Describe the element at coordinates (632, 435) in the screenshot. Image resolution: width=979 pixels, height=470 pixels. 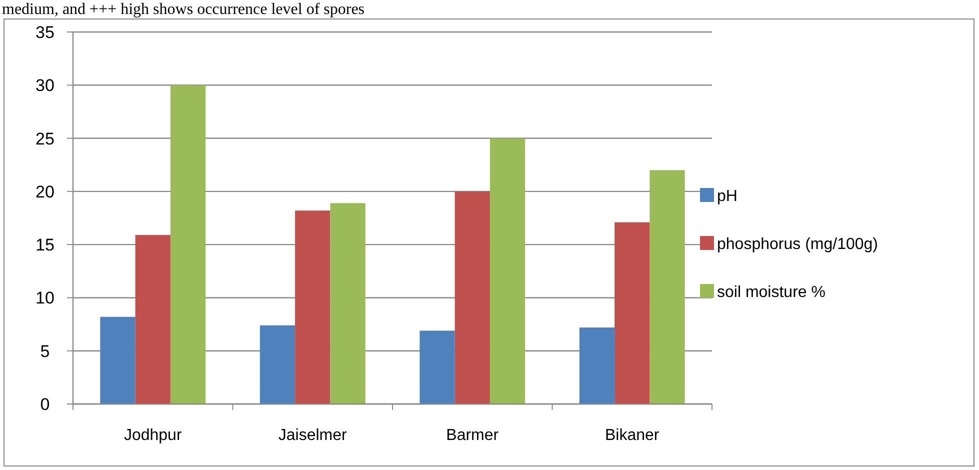
I see `x-tick-label: Bikaner` at that location.